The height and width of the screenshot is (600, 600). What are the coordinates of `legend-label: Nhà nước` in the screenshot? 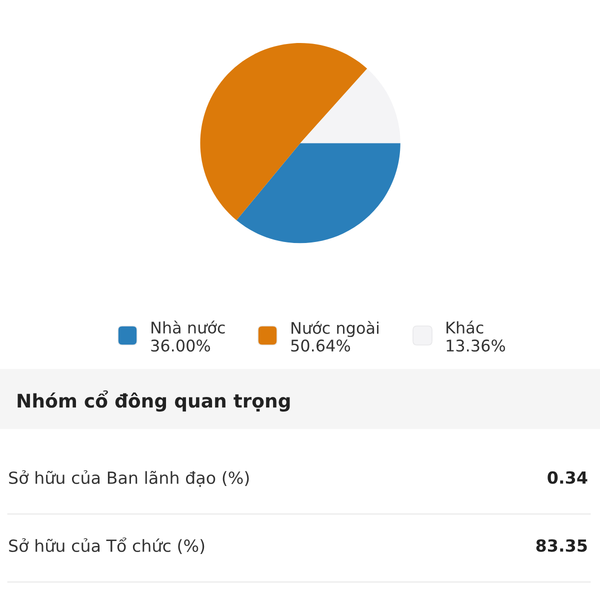 It's located at (188, 327).